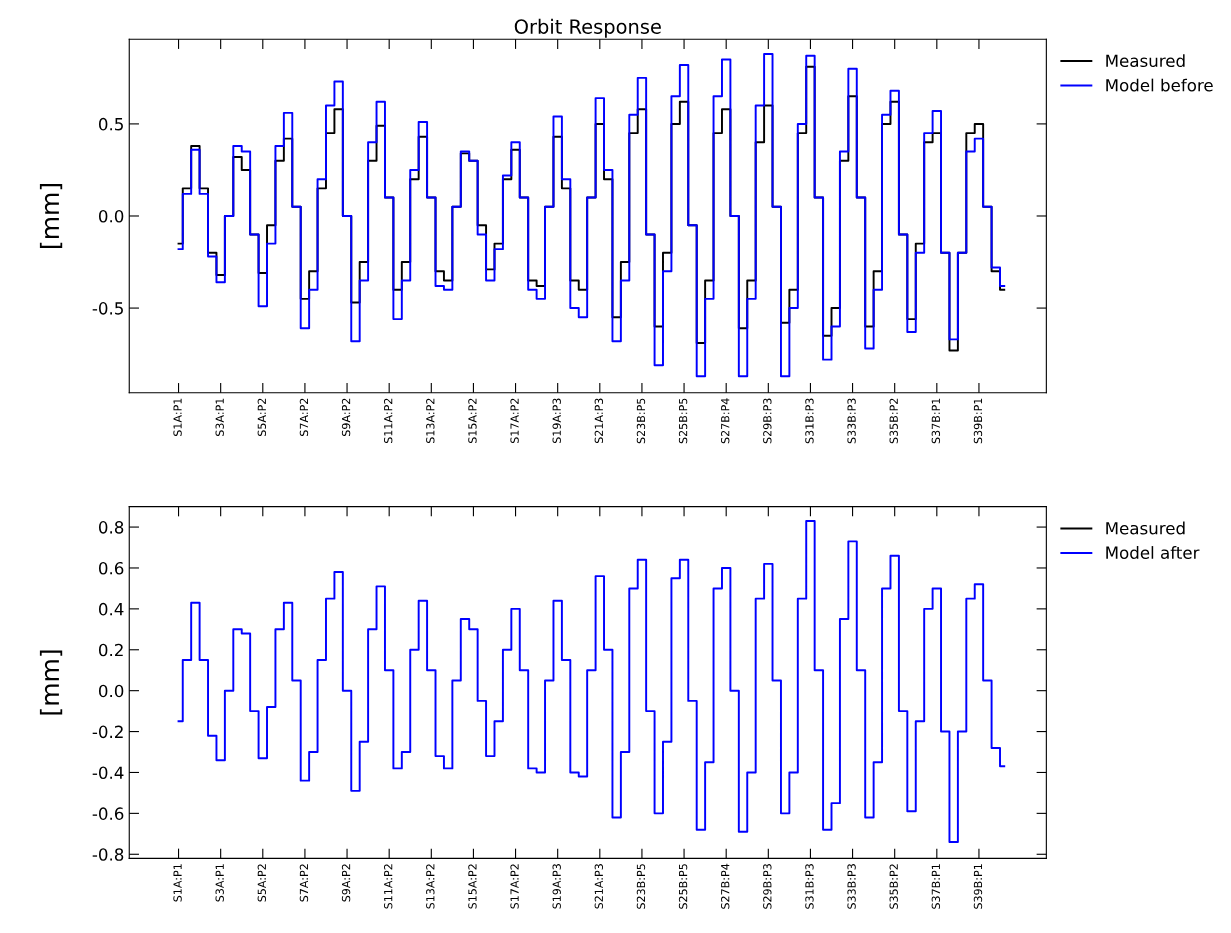 This screenshot has width=1231, height=933. I want to click on y-tick-label: -0.5, so click(107, 308).